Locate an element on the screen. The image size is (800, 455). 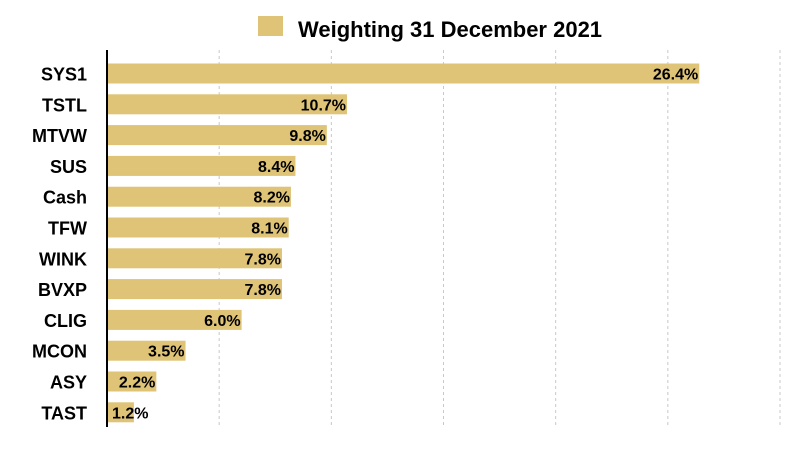
category-label: SUS is located at coordinates (68, 167).